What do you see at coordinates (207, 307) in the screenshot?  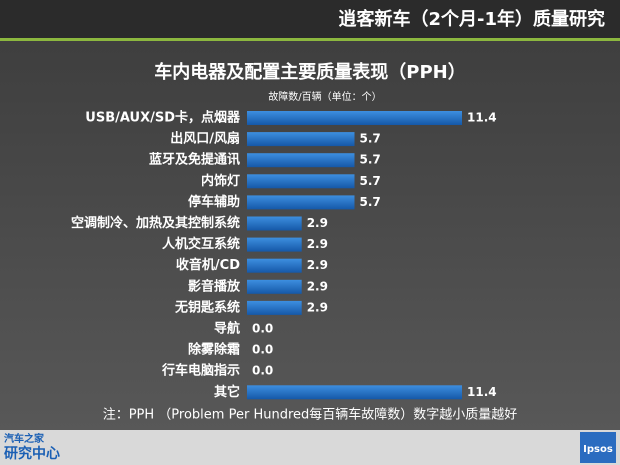 I see `category-label: 无钥匙系统` at bounding box center [207, 307].